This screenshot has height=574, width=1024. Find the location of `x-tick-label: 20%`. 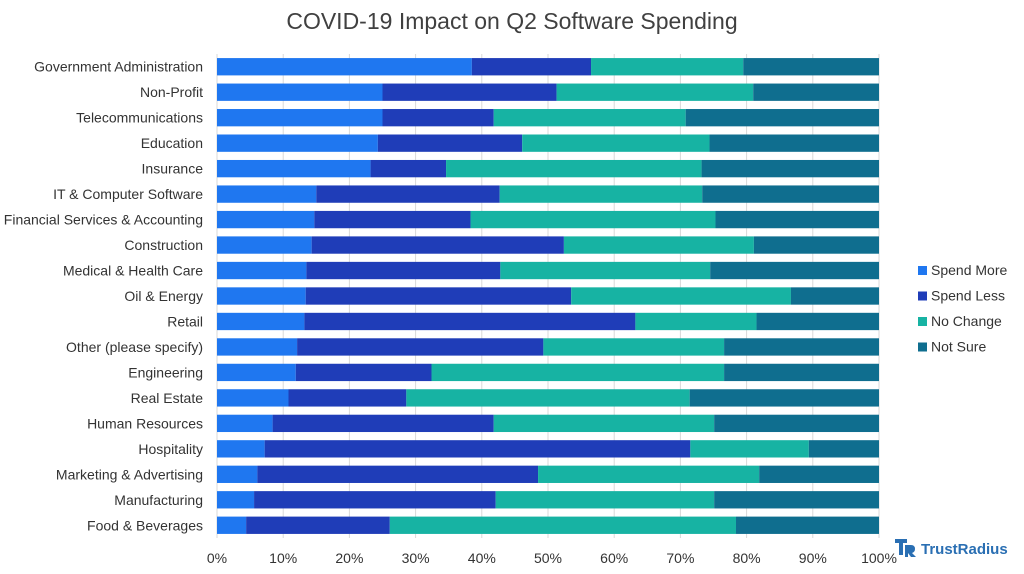

x-tick-label: 20% is located at coordinates (349, 558).